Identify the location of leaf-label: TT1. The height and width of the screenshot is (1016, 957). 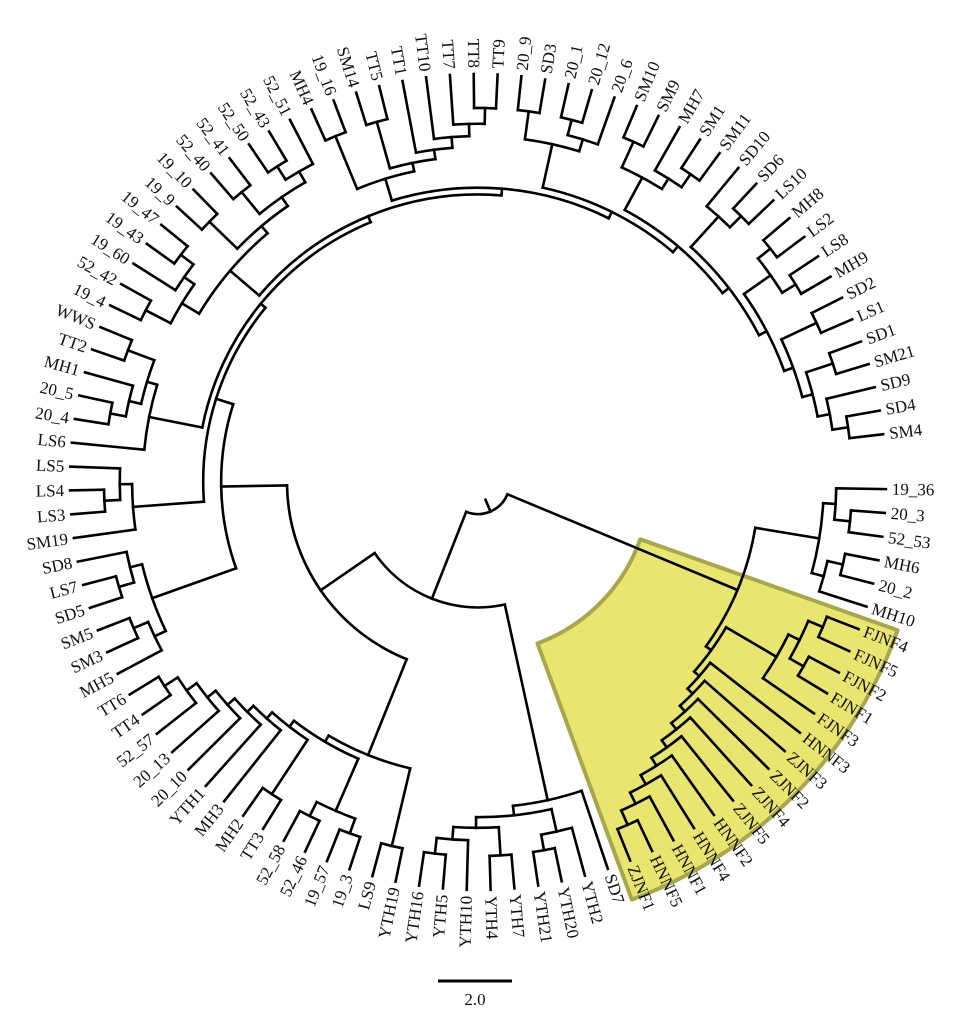
(399, 61).